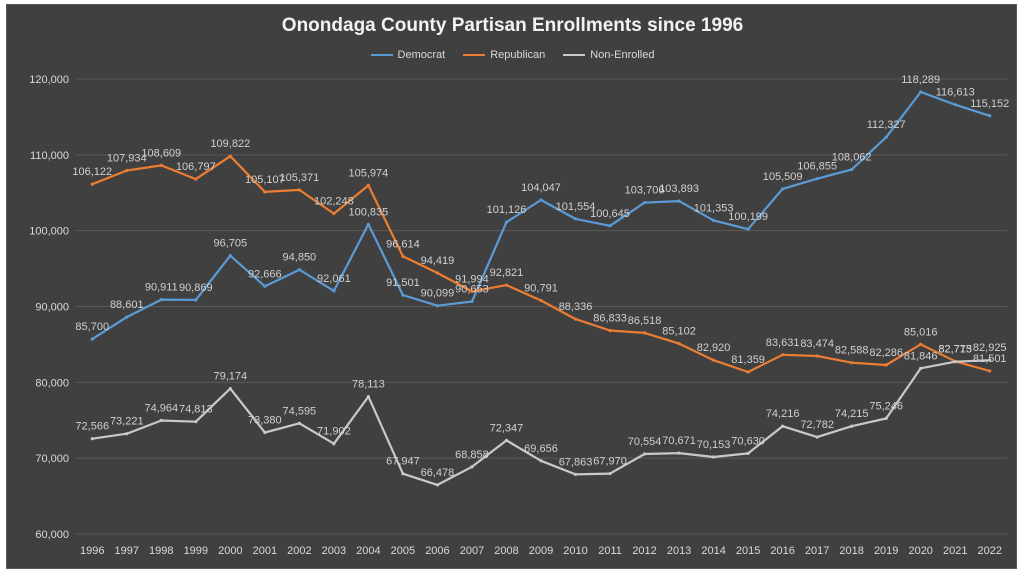 The width and height of the screenshot is (1024, 576). Describe the element at coordinates (52, 383) in the screenshot. I see `y-tick-label: 80,000` at that location.